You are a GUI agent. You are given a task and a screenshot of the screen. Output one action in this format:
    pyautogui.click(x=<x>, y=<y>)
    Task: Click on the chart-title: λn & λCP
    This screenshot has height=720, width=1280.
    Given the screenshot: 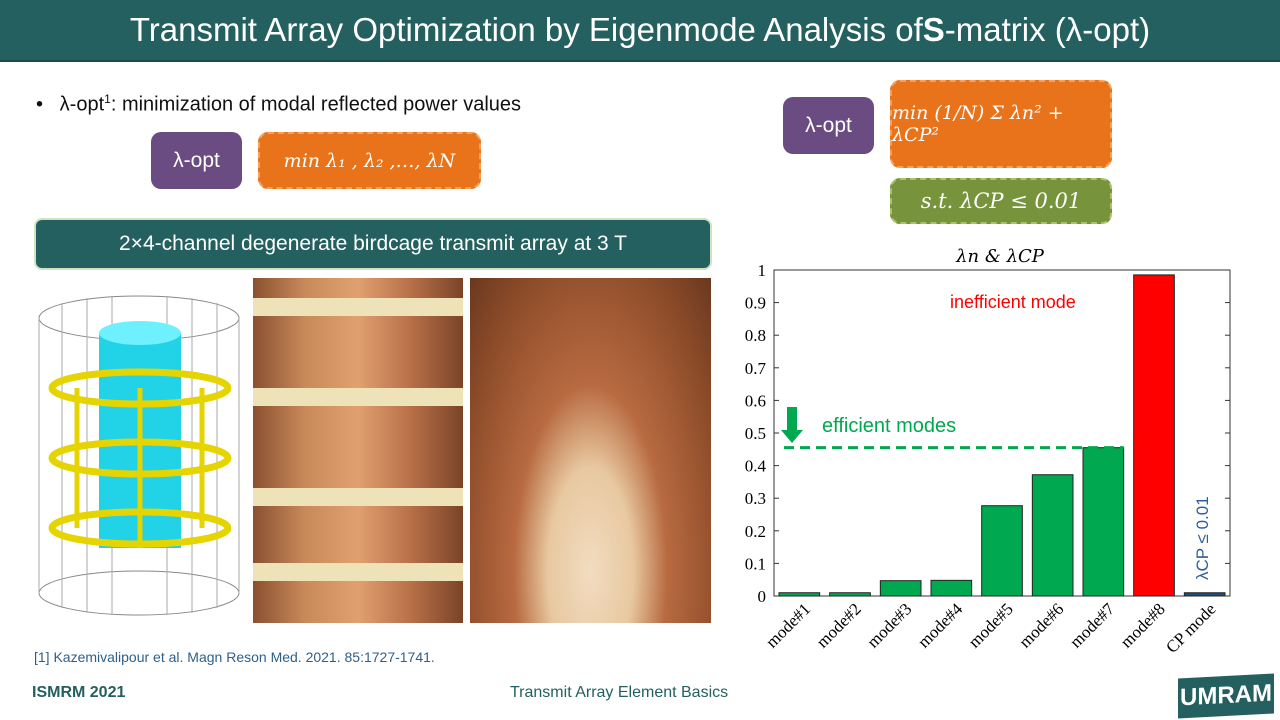 What is the action you would take?
    pyautogui.click(x=1000, y=256)
    